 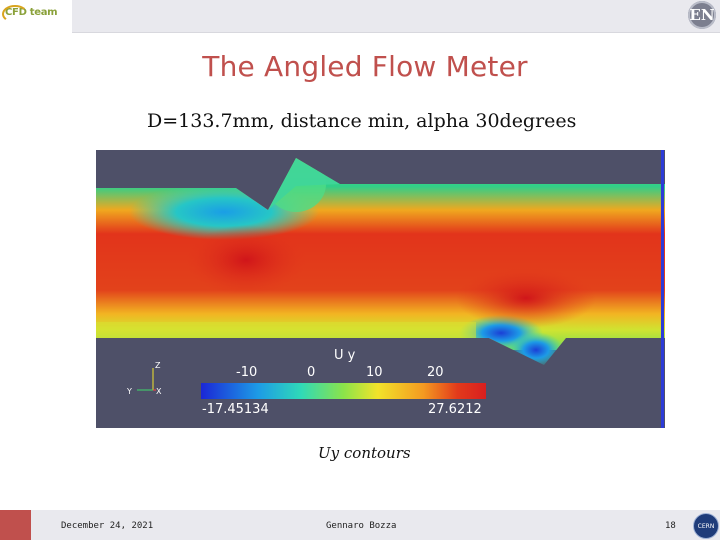 I want to click on logo-swirl-icon, so click(x=15, y=14).